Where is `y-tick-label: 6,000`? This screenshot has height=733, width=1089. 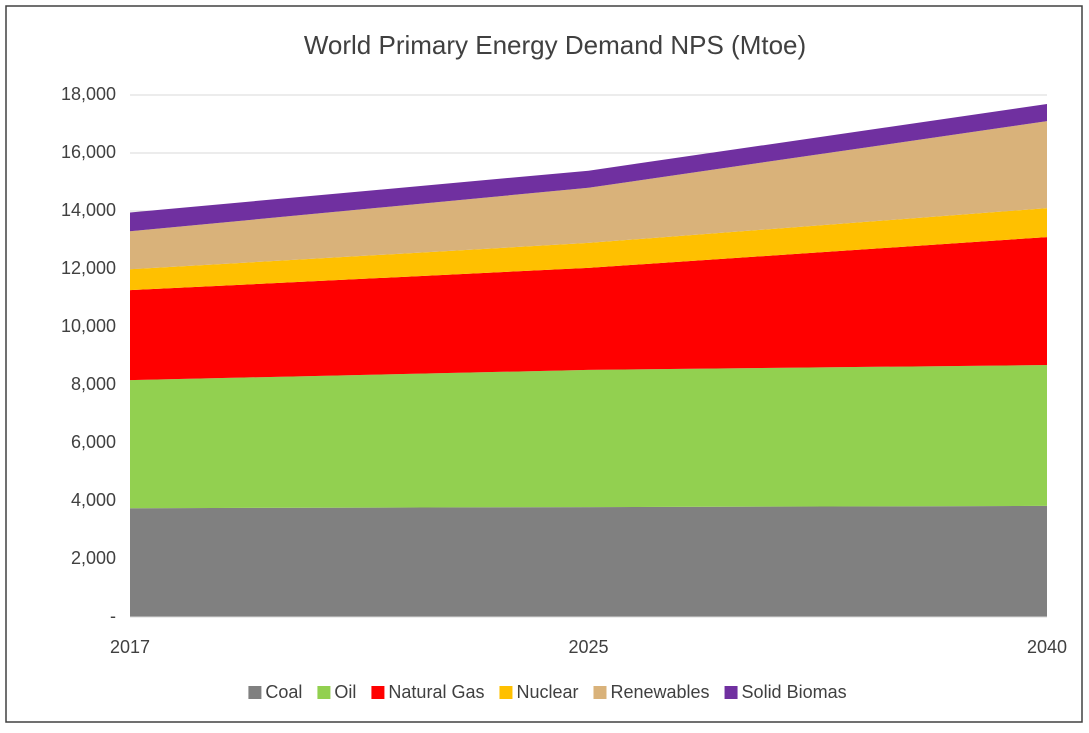
y-tick-label: 6,000 is located at coordinates (93, 442).